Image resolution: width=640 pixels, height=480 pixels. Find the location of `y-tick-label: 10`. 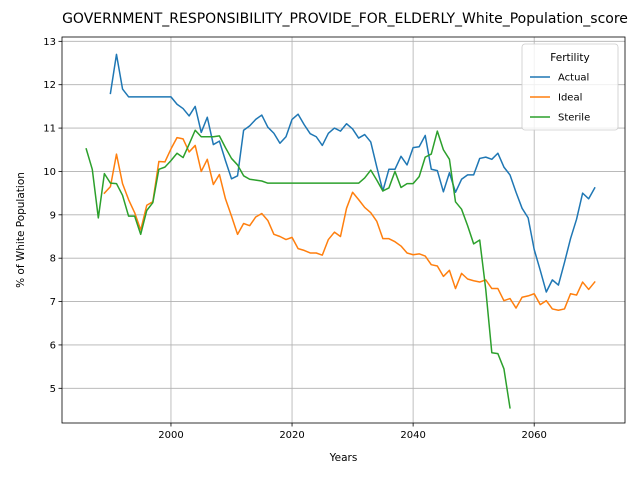

y-tick-label: 10 is located at coordinates (49, 172).